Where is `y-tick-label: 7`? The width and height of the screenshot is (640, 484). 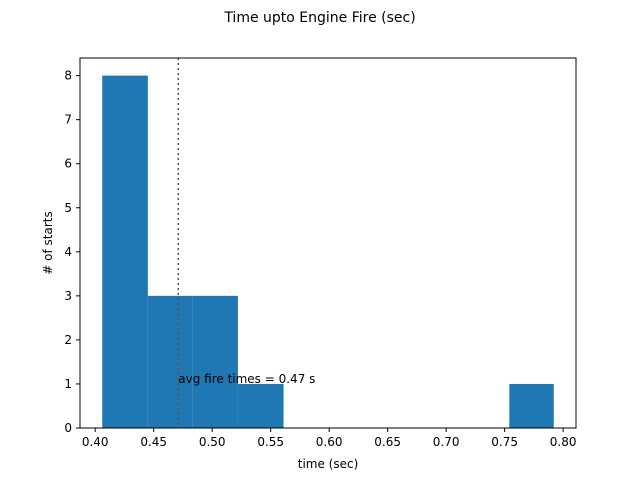 y-tick-label: 7 is located at coordinates (68, 120).